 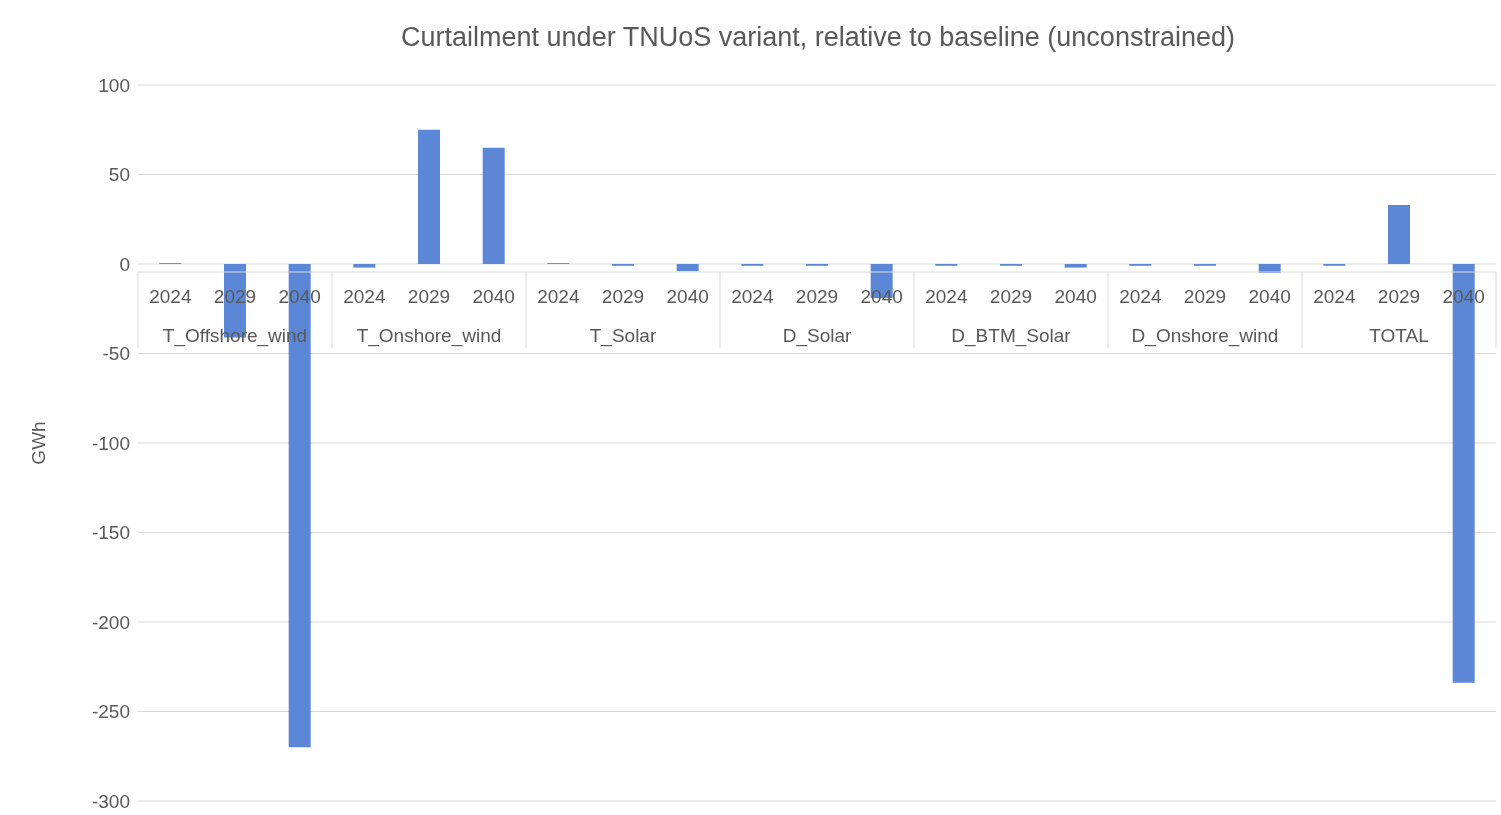 What do you see at coordinates (114, 85) in the screenshot?
I see `y-tick-label: 100` at bounding box center [114, 85].